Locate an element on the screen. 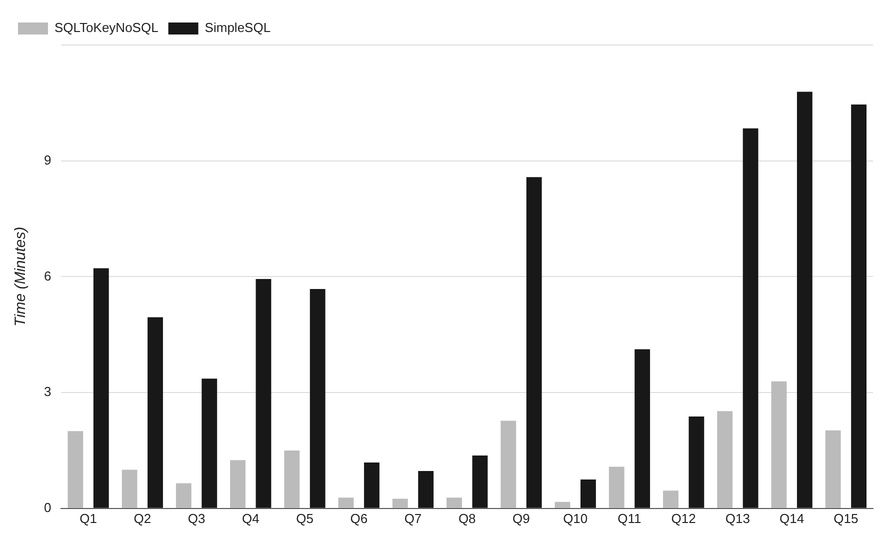 The height and width of the screenshot is (538, 887). x-tick-label: Q7 is located at coordinates (413, 518).